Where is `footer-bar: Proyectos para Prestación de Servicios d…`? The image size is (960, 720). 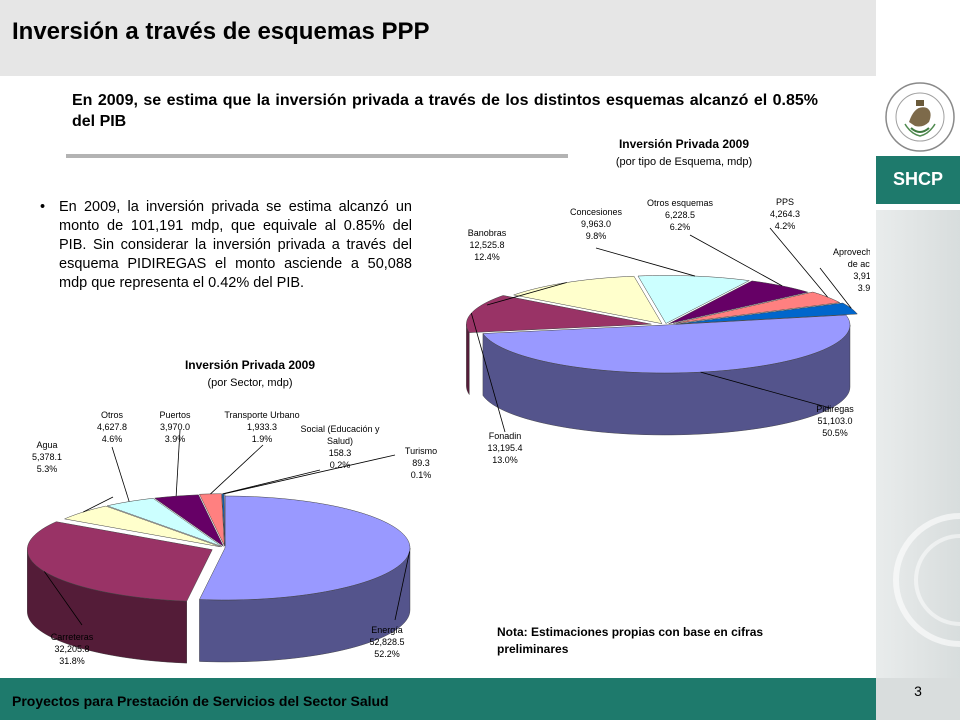 footer-bar: Proyectos para Prestación de Servicios d… is located at coordinates (438, 699).